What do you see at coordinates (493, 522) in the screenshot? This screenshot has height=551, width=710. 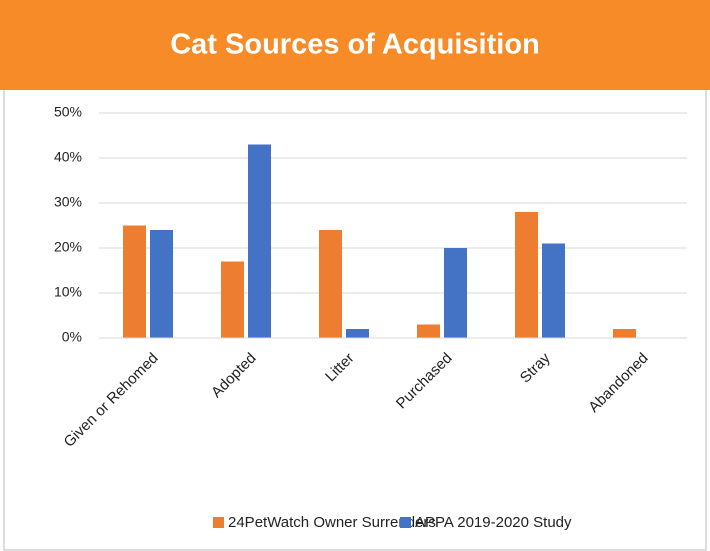 I see `legend-label: APPA 2019-2020 Study` at bounding box center [493, 522].